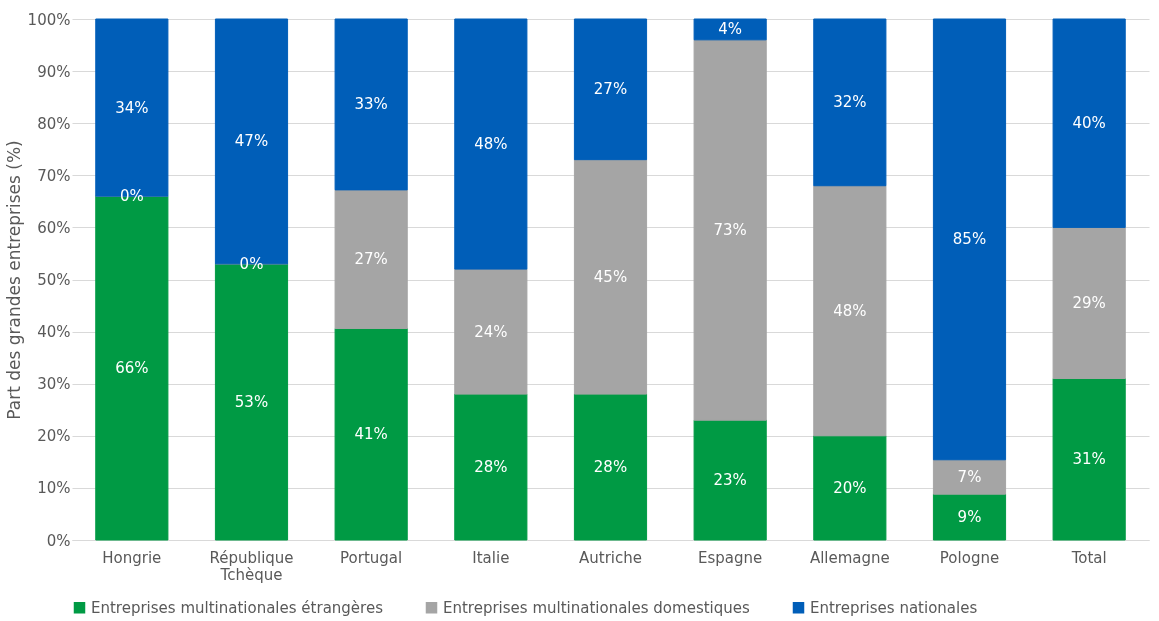 The height and width of the screenshot is (621, 1159). What do you see at coordinates (1088, 557) in the screenshot?
I see `x-tick-label: Total` at bounding box center [1088, 557].